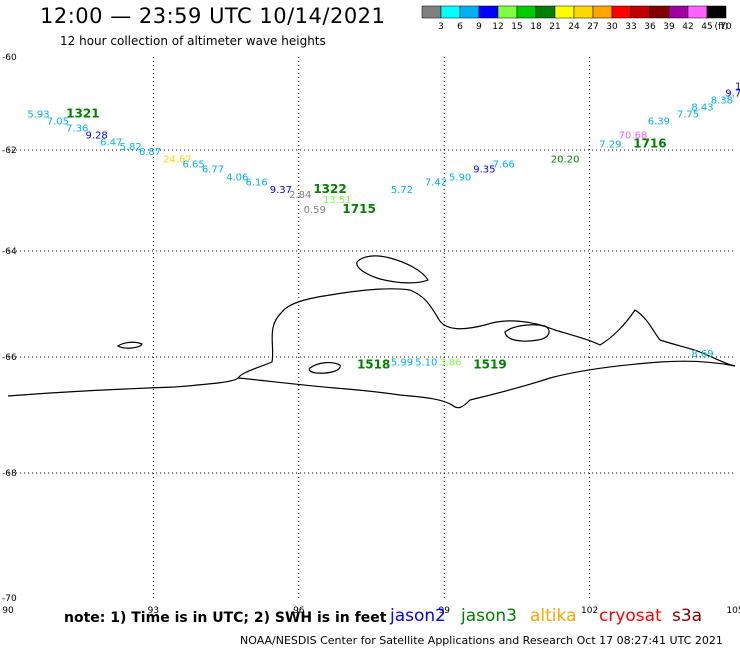  What do you see at coordinates (553, 616) in the screenshot?
I see `sat-altika: altika` at bounding box center [553, 616].